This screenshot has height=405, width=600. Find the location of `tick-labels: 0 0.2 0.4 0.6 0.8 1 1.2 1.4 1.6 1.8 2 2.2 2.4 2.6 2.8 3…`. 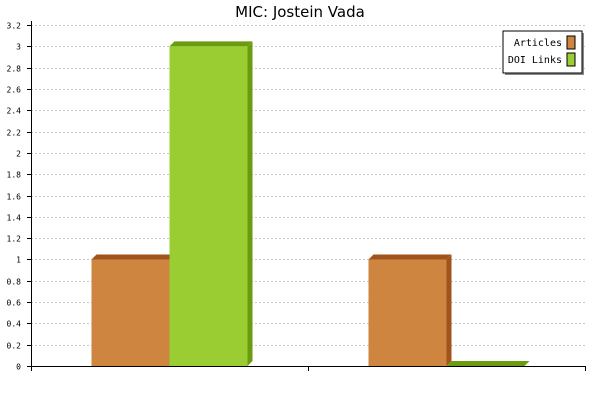

tick-labels: 0 0.2 0.4 0.6 0.8 1 1.2 1.4 1.6 1.8 2 2.2 2.4 2.6 2.8 3… is located at coordinates (14, 197).